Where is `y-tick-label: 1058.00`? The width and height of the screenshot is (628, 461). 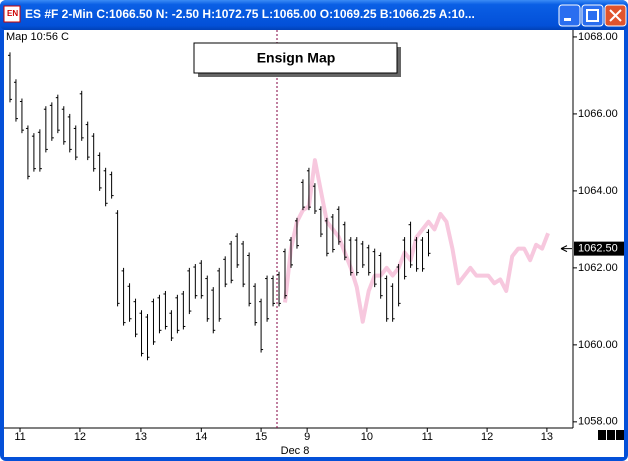
y-tick-label: 1058.00 is located at coordinates (598, 422).